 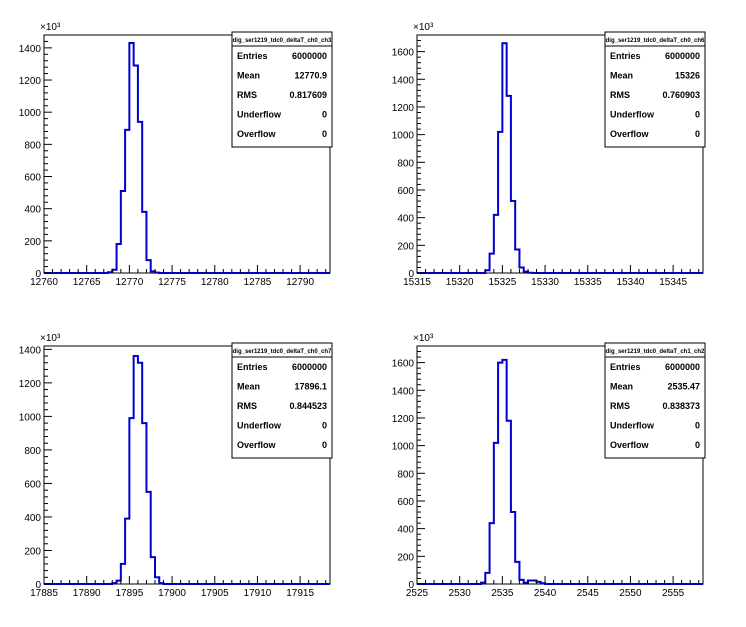 What do you see at coordinates (44, 593) in the screenshot?
I see `x-tick-label: 17885` at bounding box center [44, 593].